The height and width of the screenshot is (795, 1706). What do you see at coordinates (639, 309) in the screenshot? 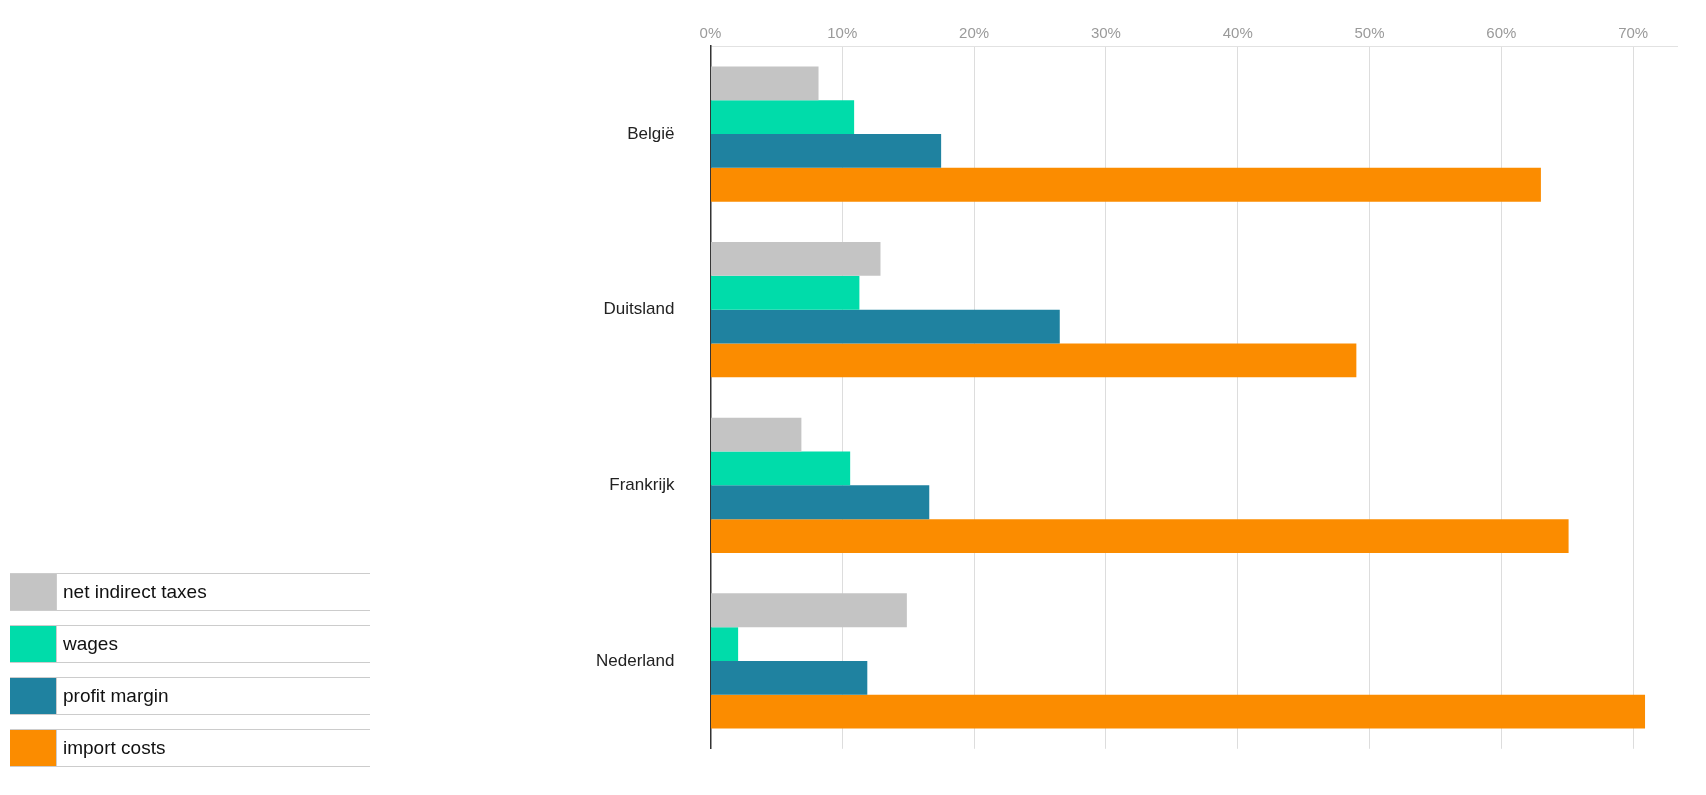
I see `y-tick-label: Duitsland` at bounding box center [639, 309].